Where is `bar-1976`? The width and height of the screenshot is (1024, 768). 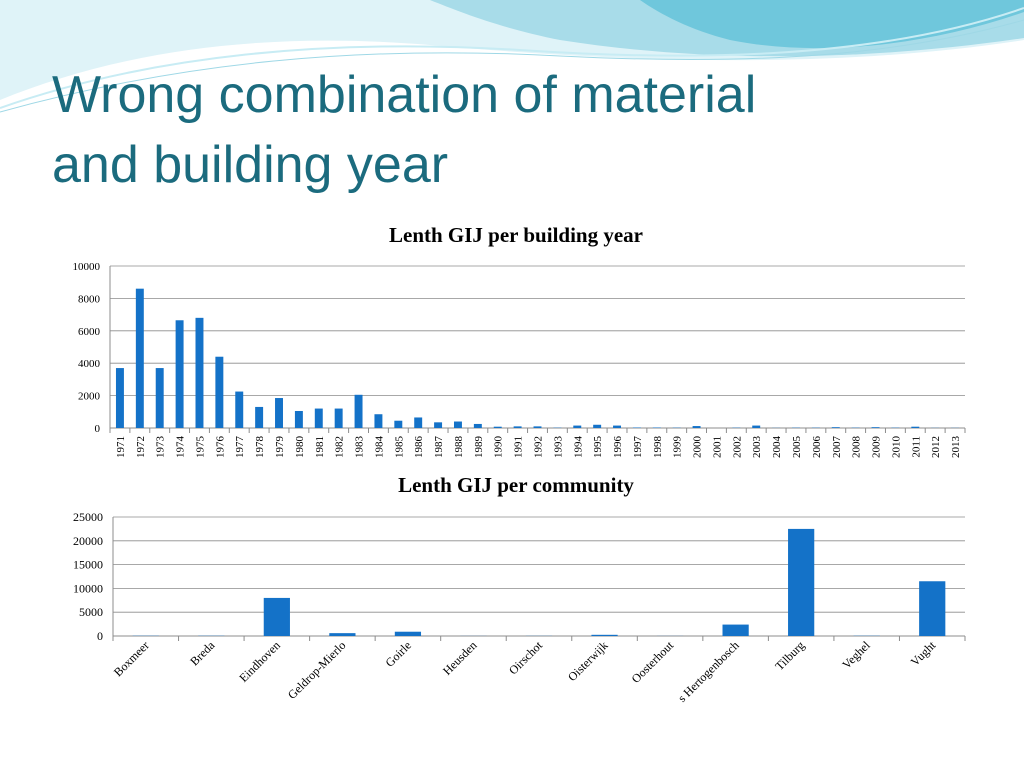 bar-1976 is located at coordinates (219, 392).